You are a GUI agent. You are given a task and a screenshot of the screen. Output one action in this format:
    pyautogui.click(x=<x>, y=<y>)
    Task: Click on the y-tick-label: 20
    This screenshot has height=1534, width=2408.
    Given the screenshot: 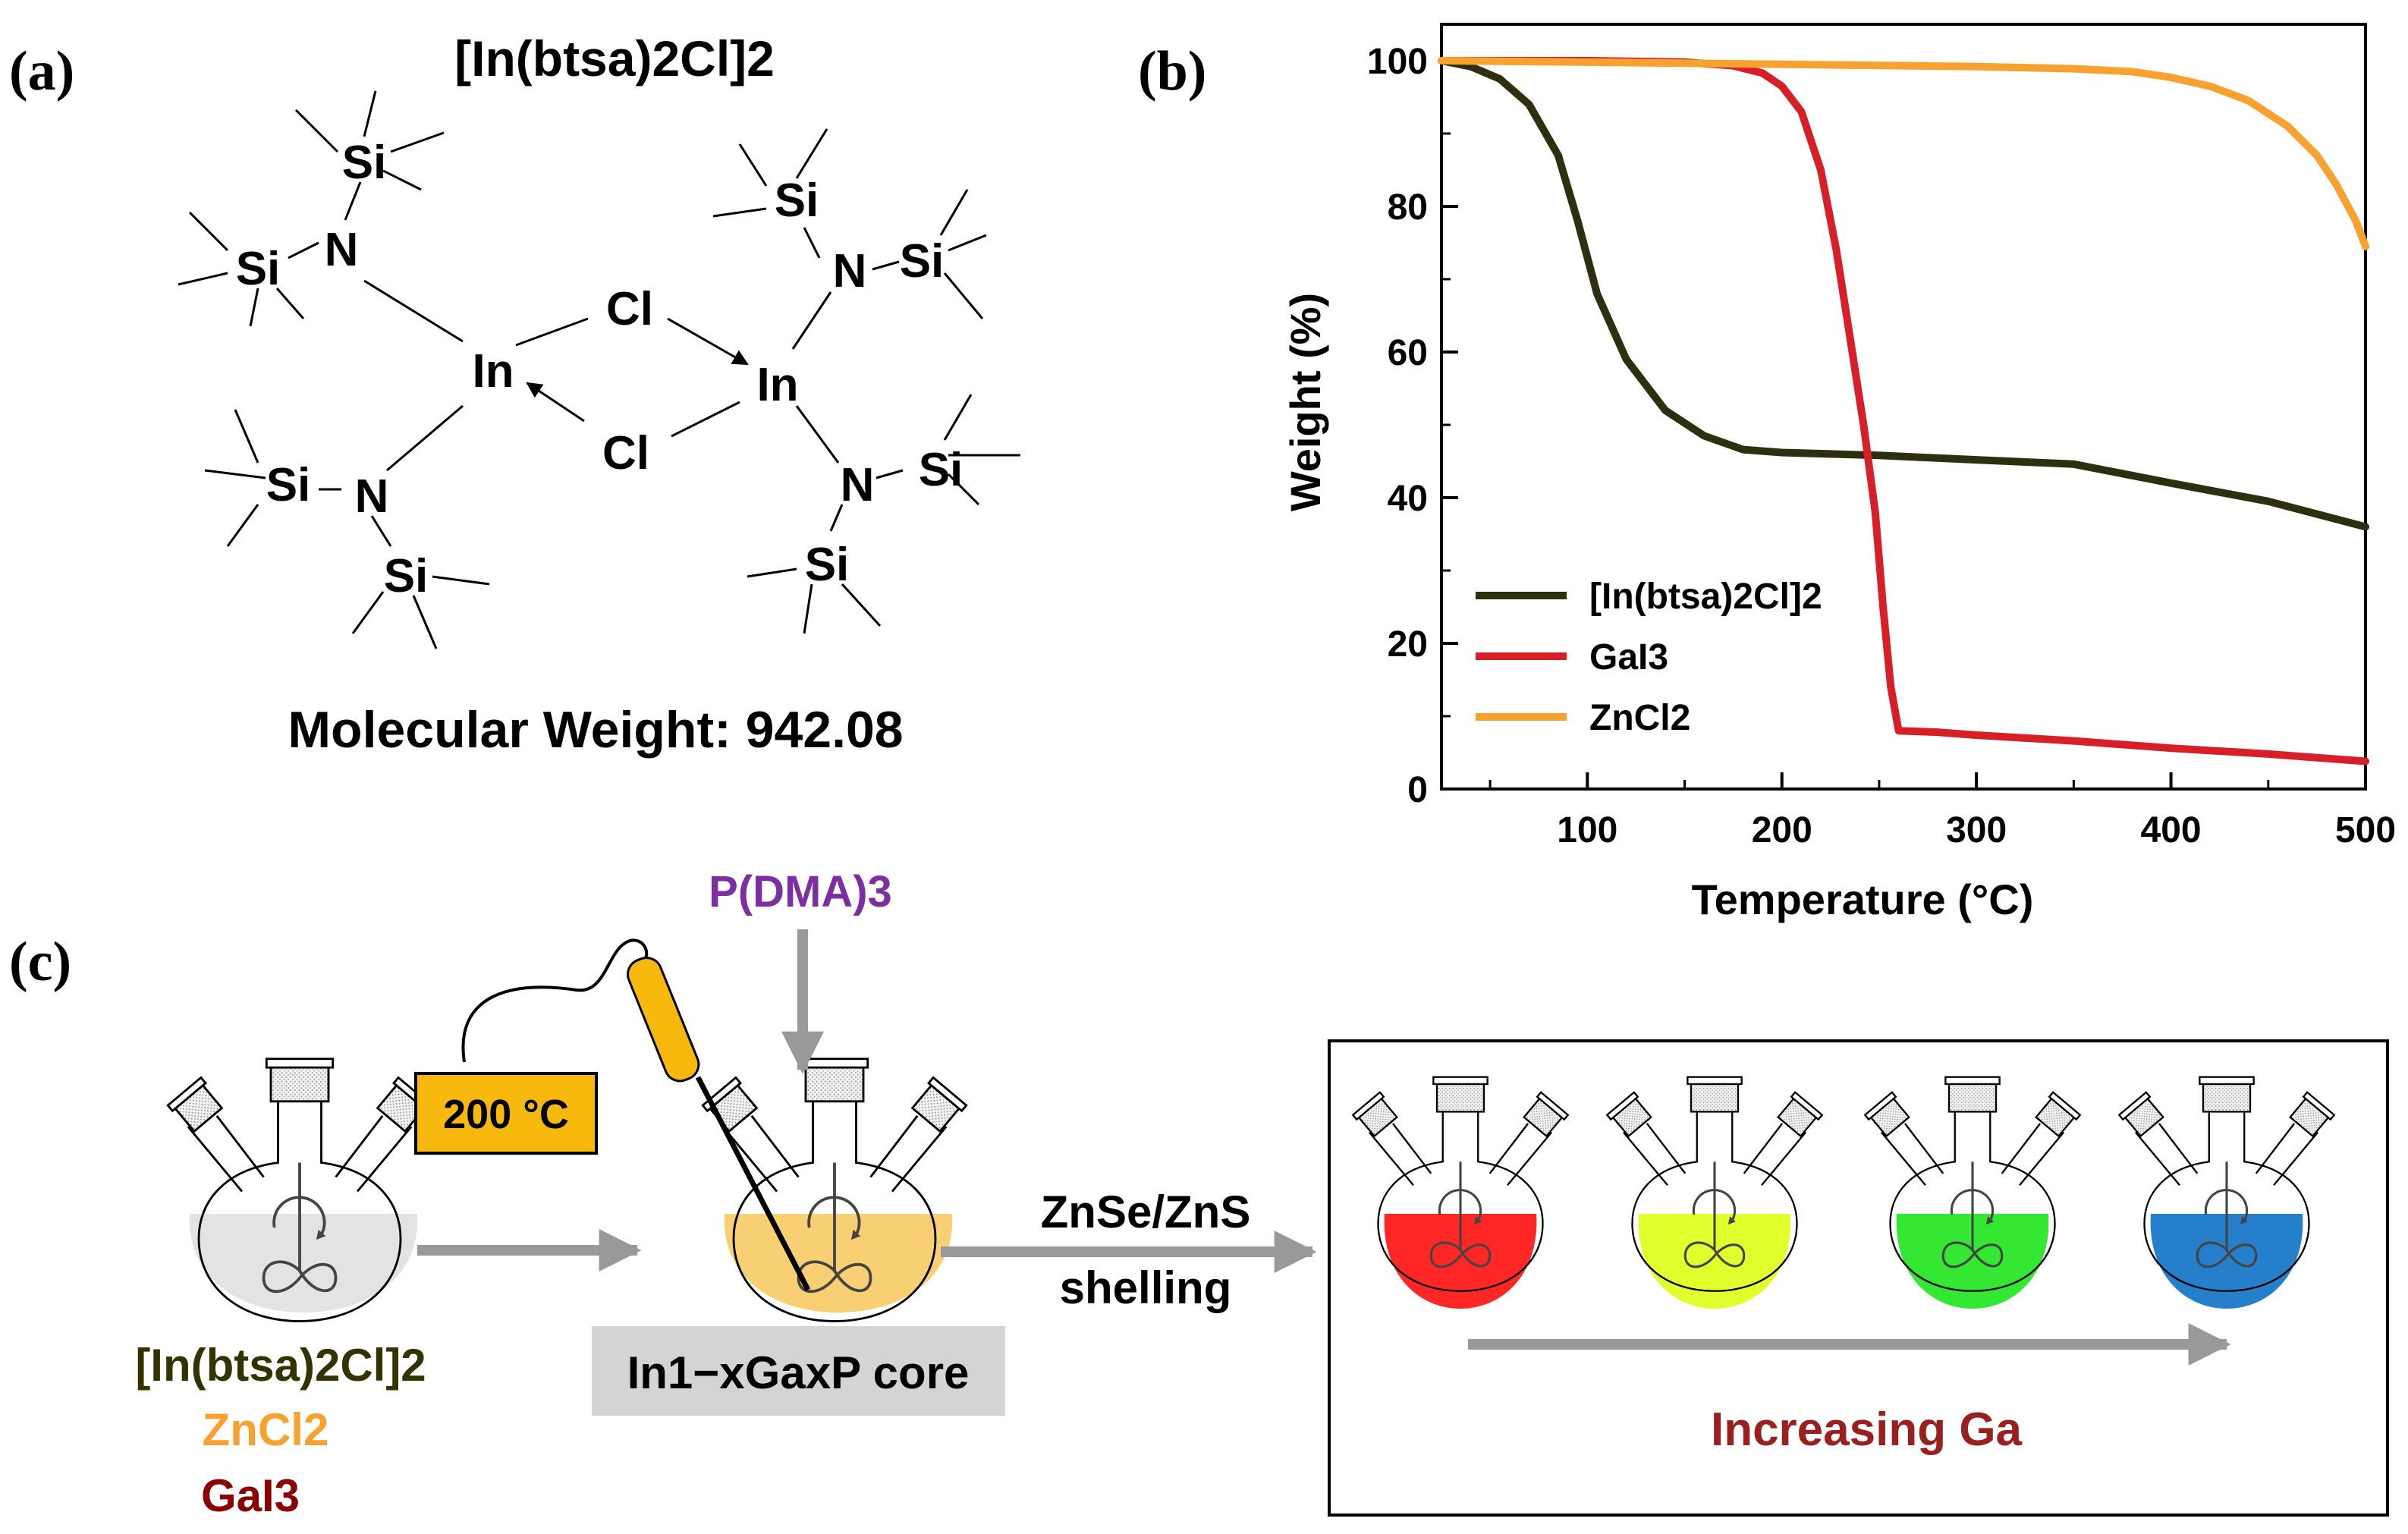 What is the action you would take?
    pyautogui.click(x=1408, y=644)
    